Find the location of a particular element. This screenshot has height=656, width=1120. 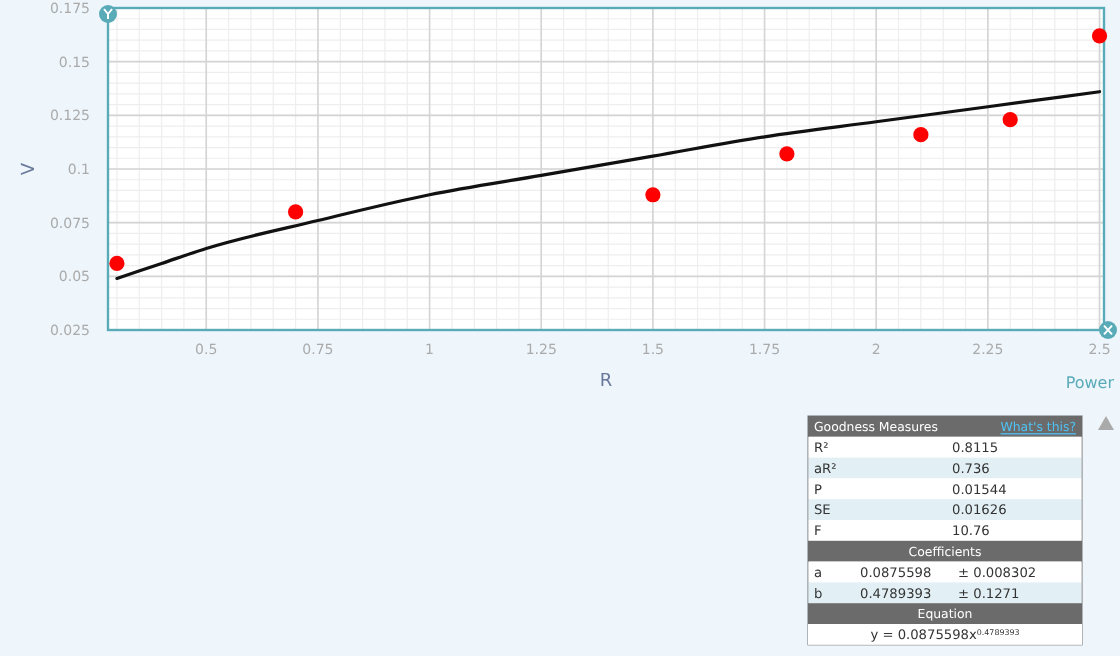

x-axis-title: R is located at coordinates (606, 382).